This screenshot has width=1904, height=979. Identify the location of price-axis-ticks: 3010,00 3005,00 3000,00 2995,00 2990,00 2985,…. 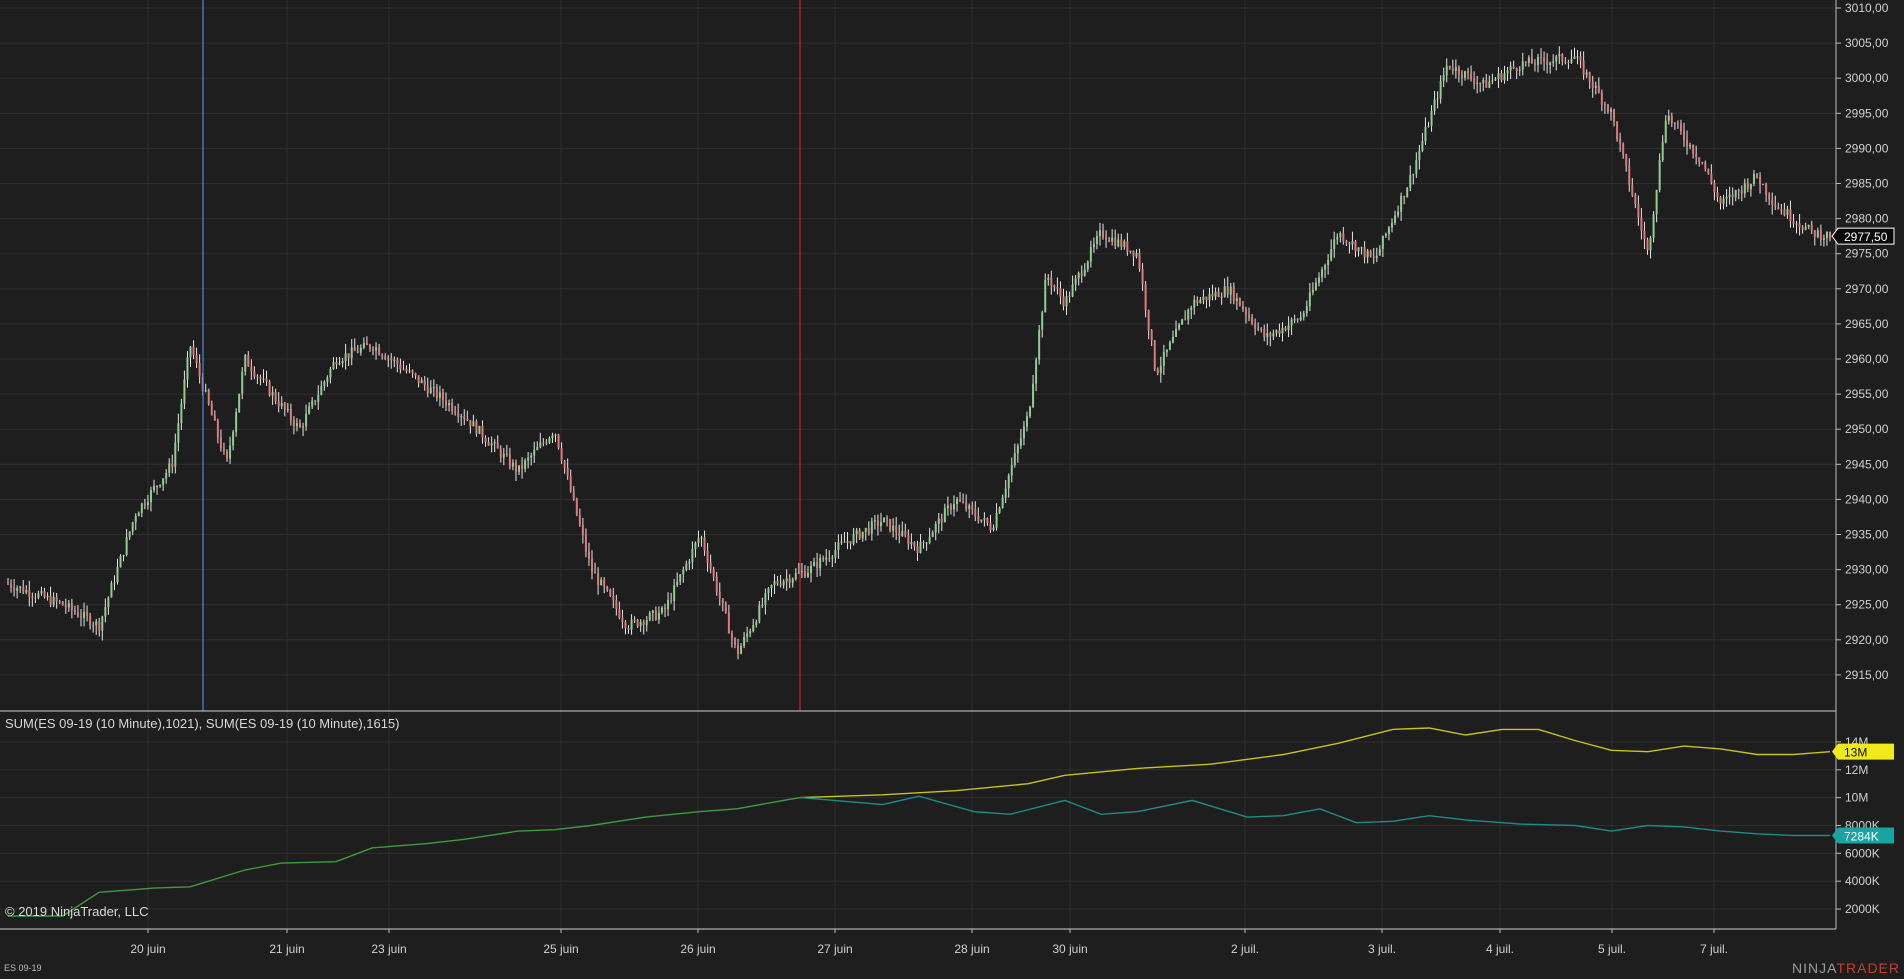
(1862, 341).